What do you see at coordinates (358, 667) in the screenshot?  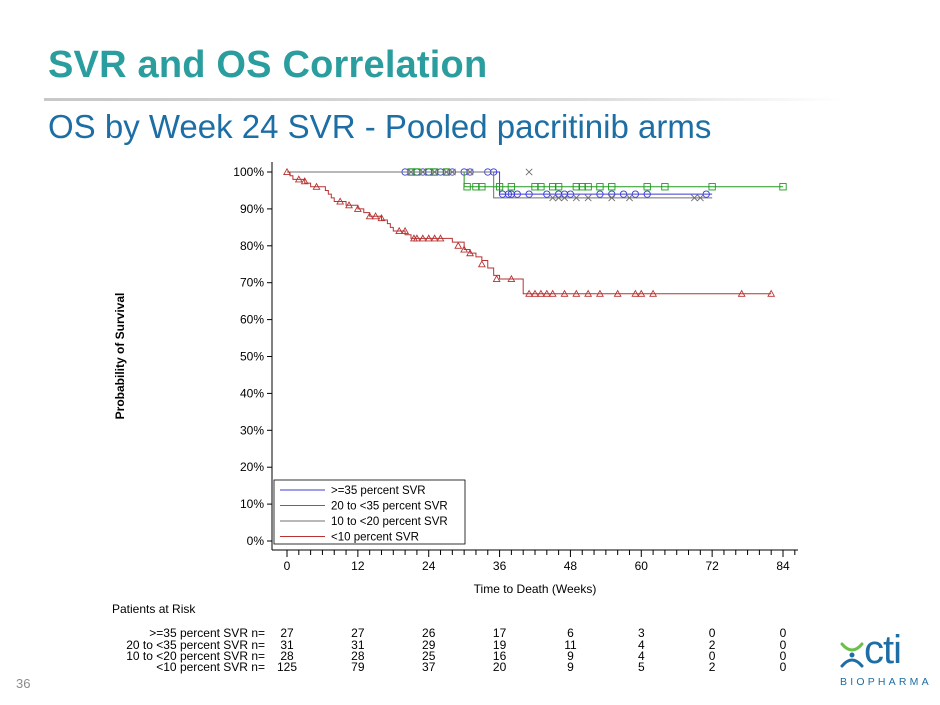 I see `risk-count: 79` at bounding box center [358, 667].